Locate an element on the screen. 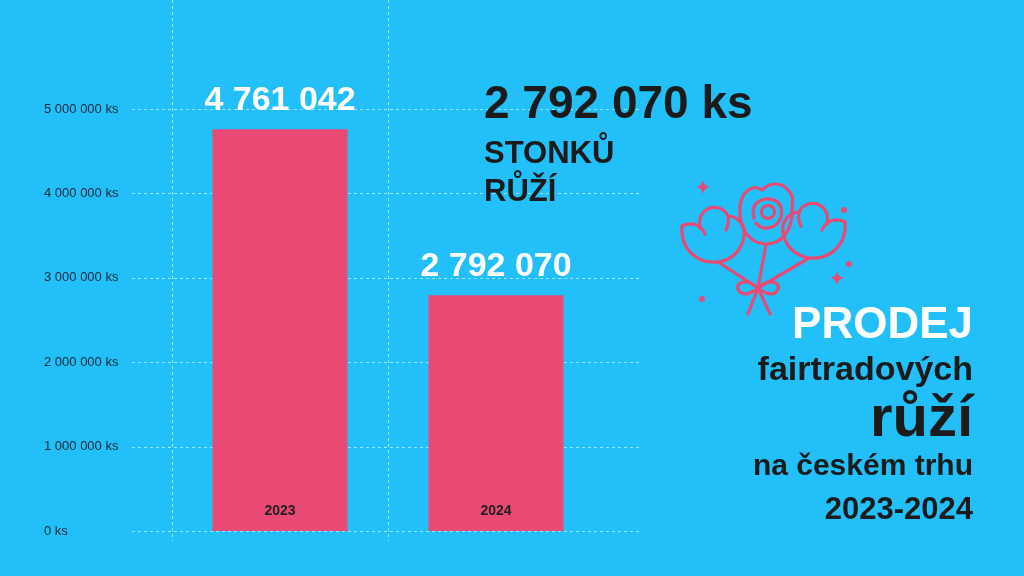  annotation: 2 792 070 ks is located at coordinates (618, 102).